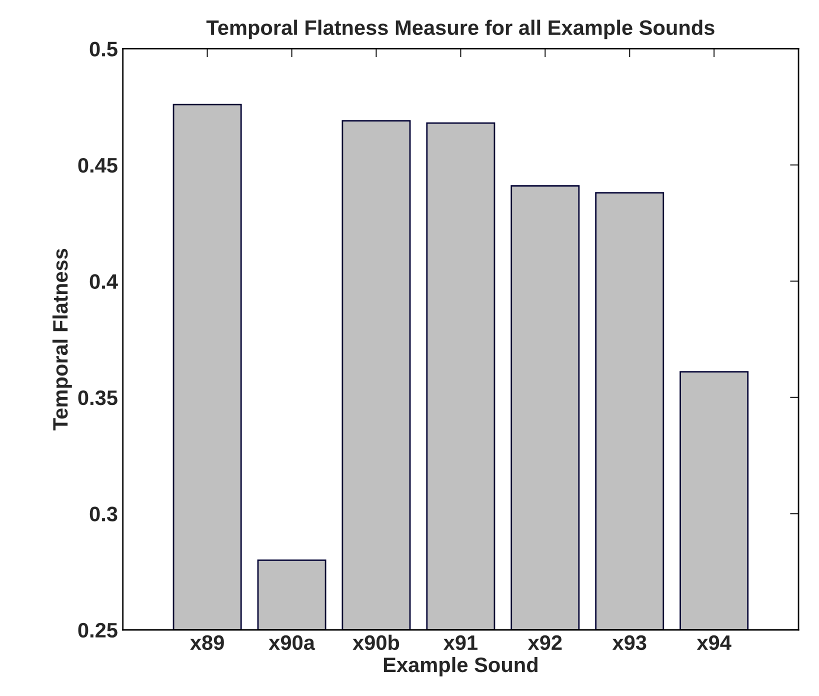 This screenshot has height=696, width=819. What do you see at coordinates (629, 642) in the screenshot?
I see `x-tick-label: x93` at bounding box center [629, 642].